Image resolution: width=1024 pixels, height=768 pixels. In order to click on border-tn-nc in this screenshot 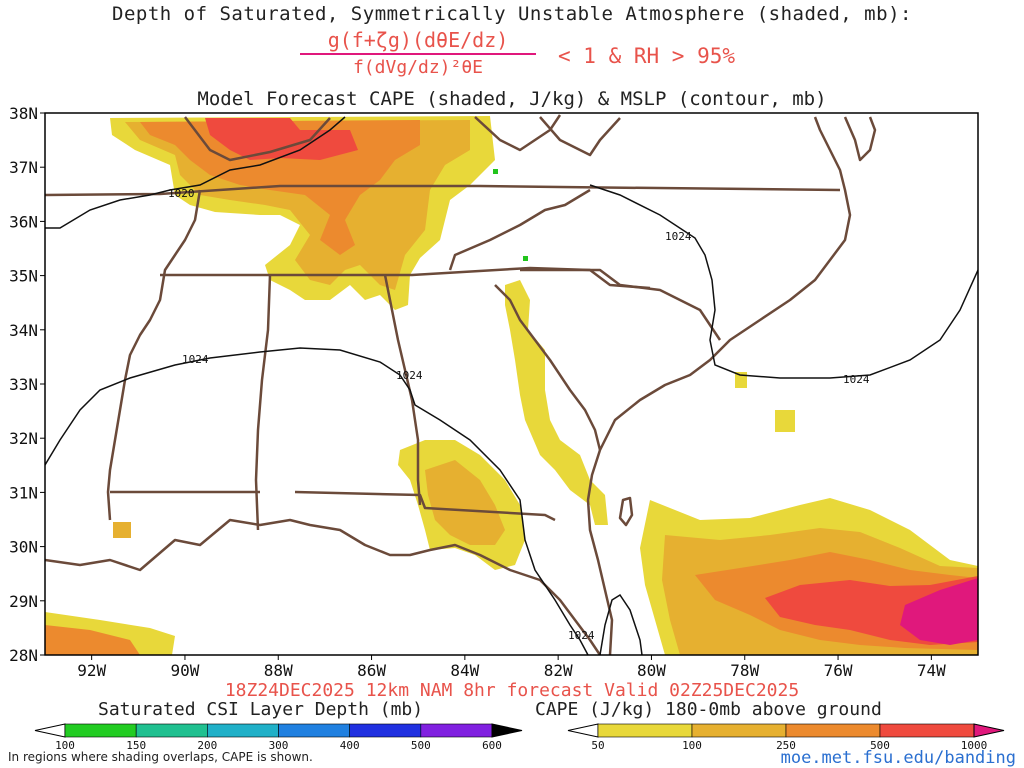, I will do `click(519, 229)`.